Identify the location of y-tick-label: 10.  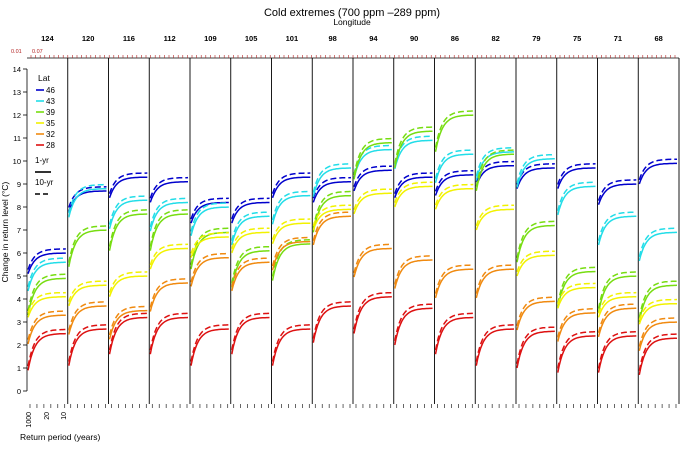
(17, 161).